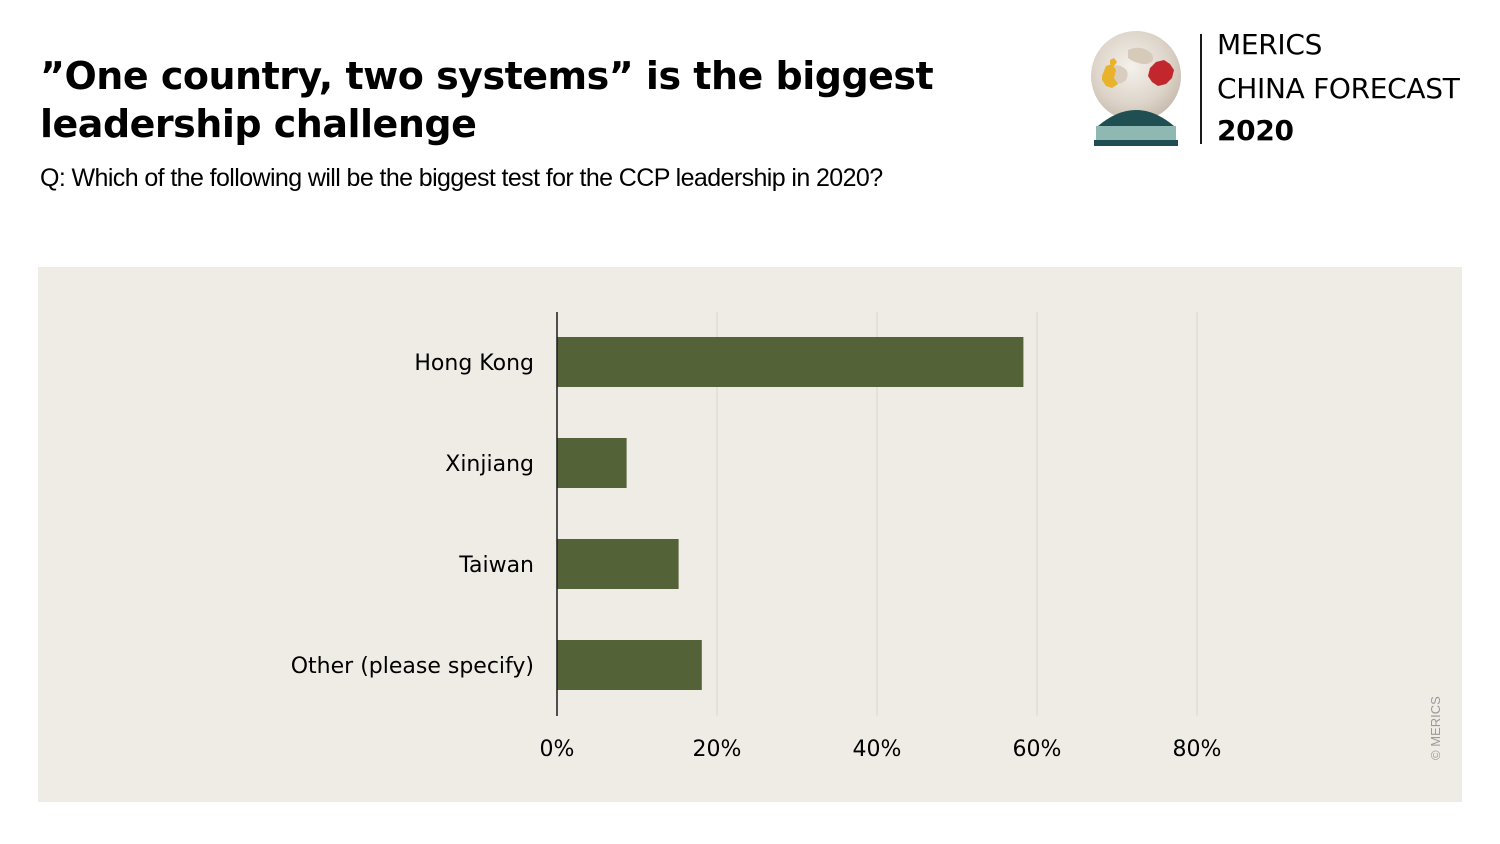  What do you see at coordinates (717, 749) in the screenshot?
I see `x-tick-label: 20%` at bounding box center [717, 749].